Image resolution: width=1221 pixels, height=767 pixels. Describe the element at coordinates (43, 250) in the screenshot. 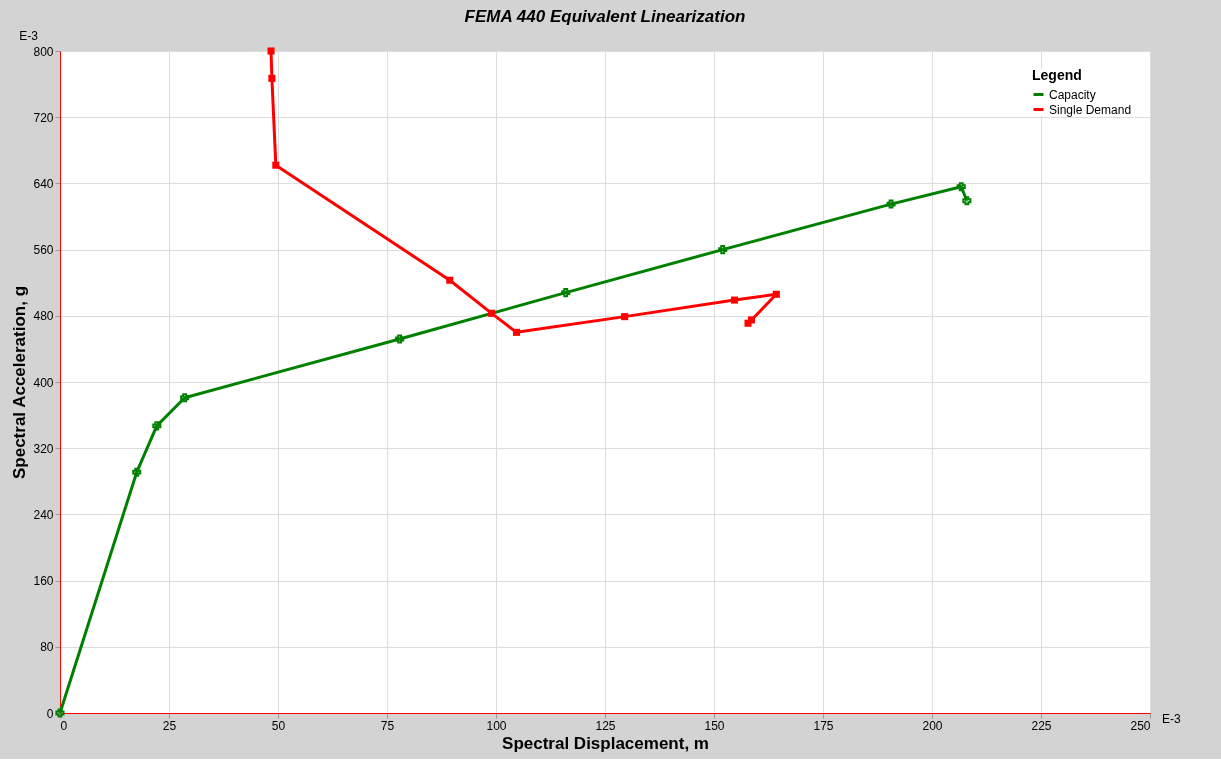

I see `y-tick-label: 560` at that location.